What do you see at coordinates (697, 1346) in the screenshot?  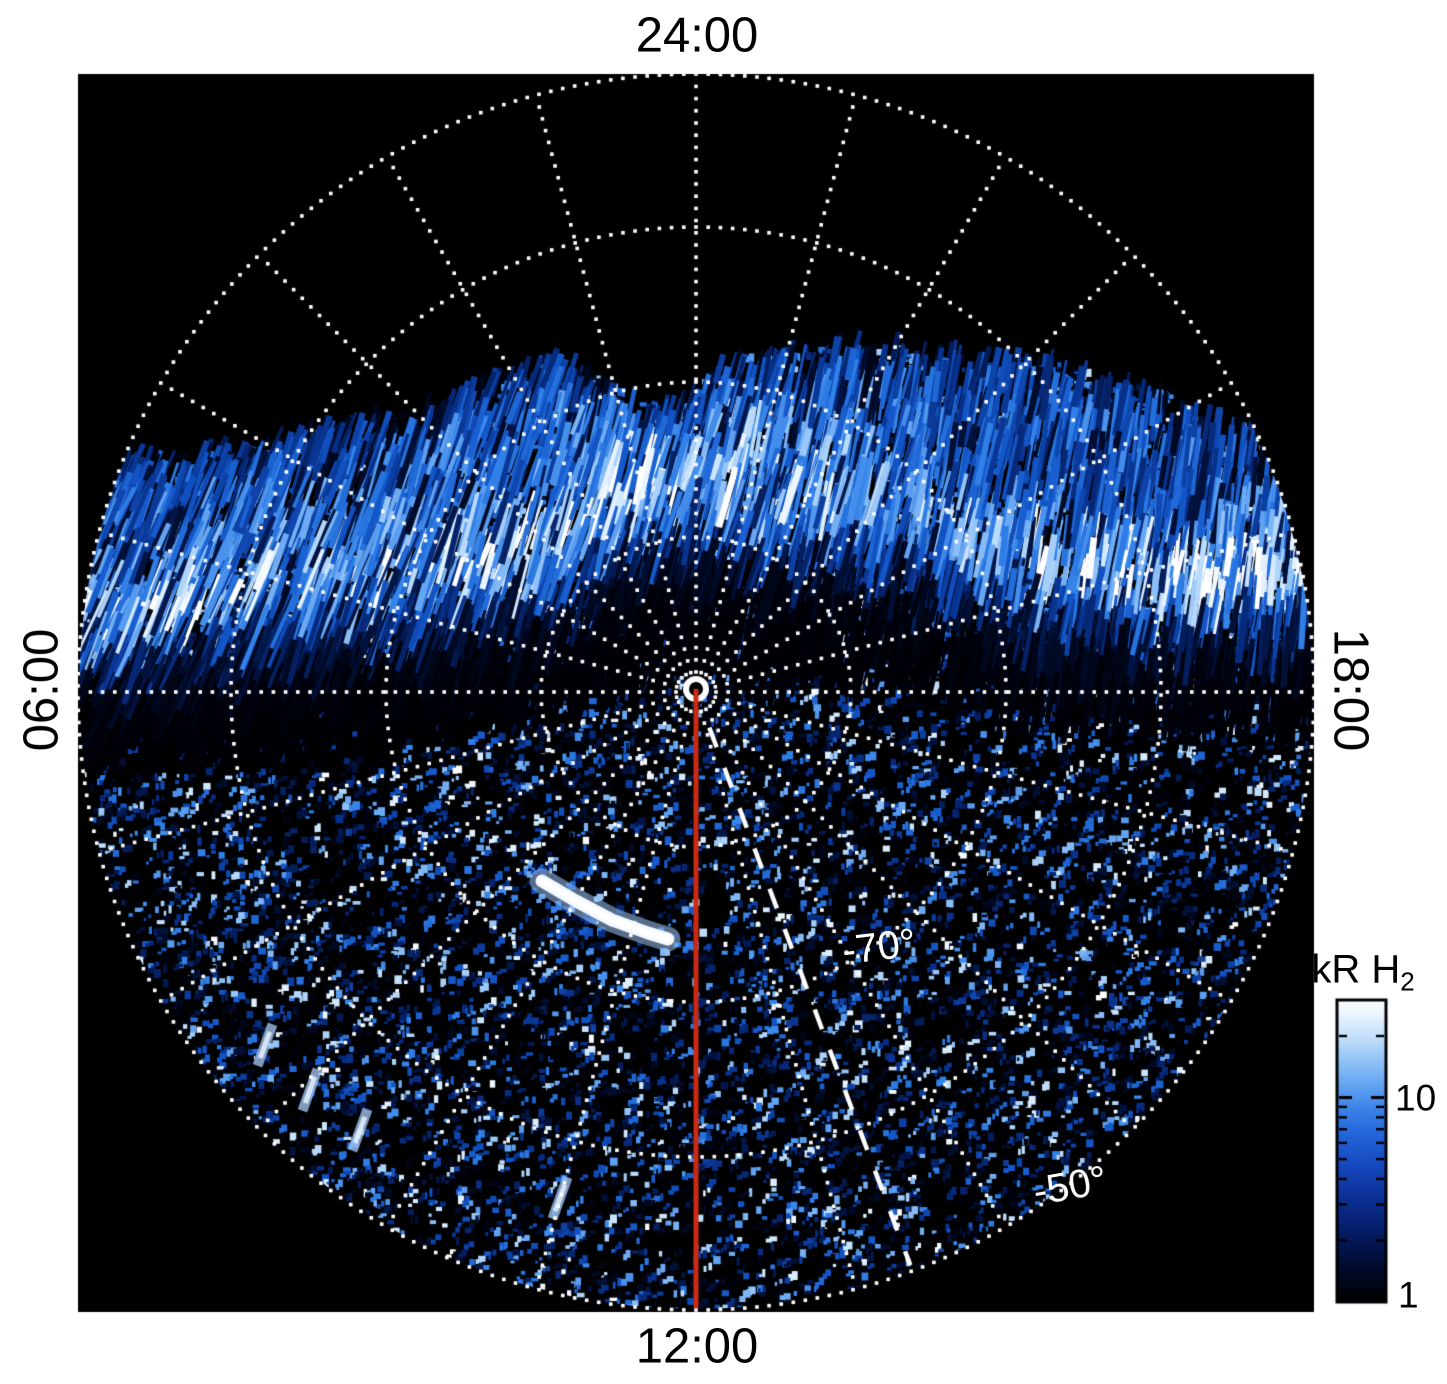 I see `local-time-label-bottom: 12:00` at bounding box center [697, 1346].